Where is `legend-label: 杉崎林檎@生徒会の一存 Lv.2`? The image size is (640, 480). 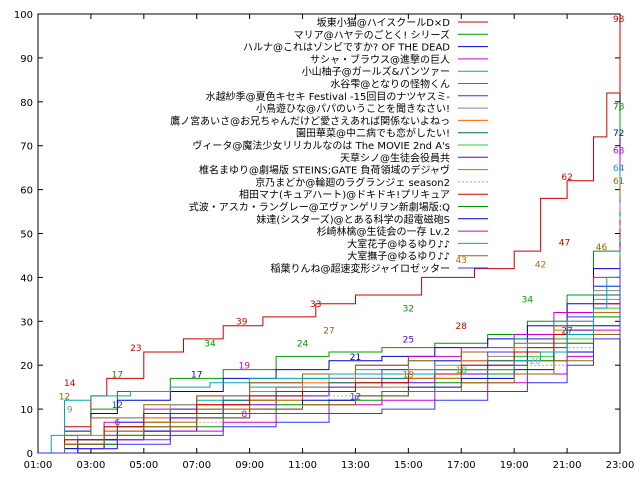 legend-label: 杉崎林檎@生徒会の一存 Lv.2 is located at coordinates (383, 231).